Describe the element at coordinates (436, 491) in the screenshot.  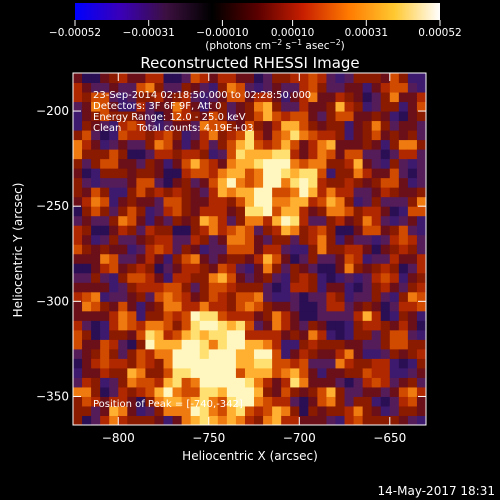
I see `footer-timestamp: 14-May-2017 18:31` at that location.